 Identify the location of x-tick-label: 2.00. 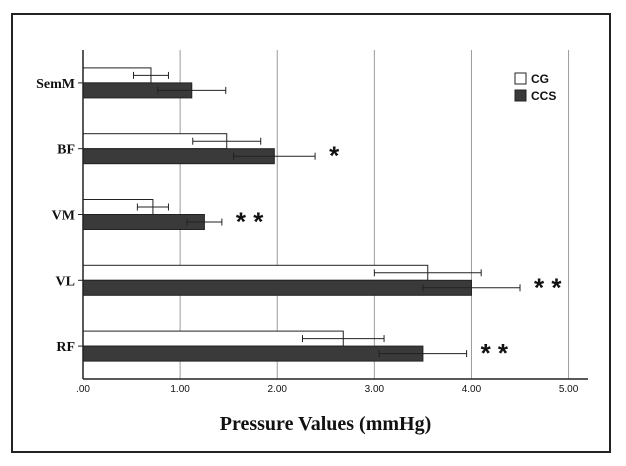
(277, 389).